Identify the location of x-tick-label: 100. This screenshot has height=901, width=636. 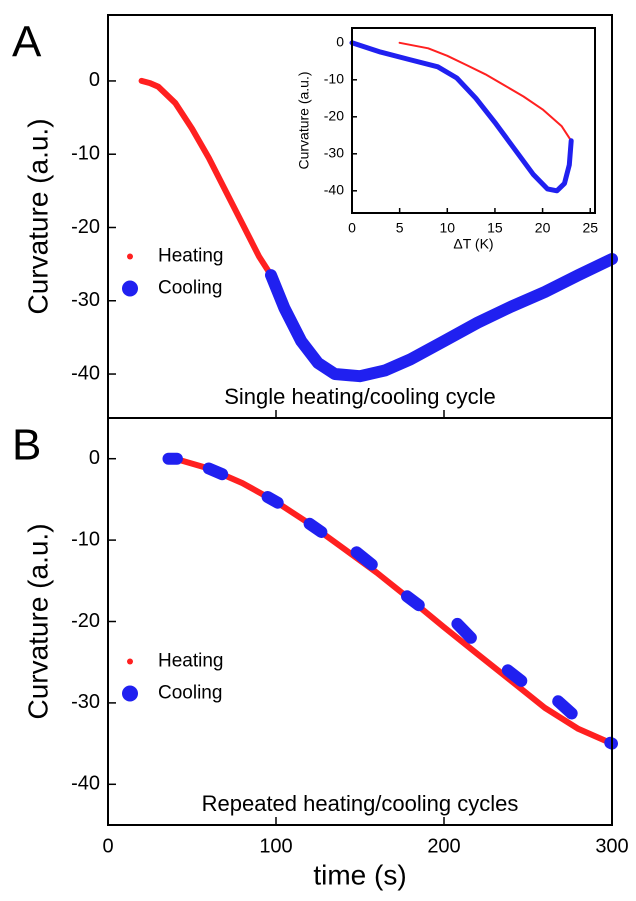
(275, 846).